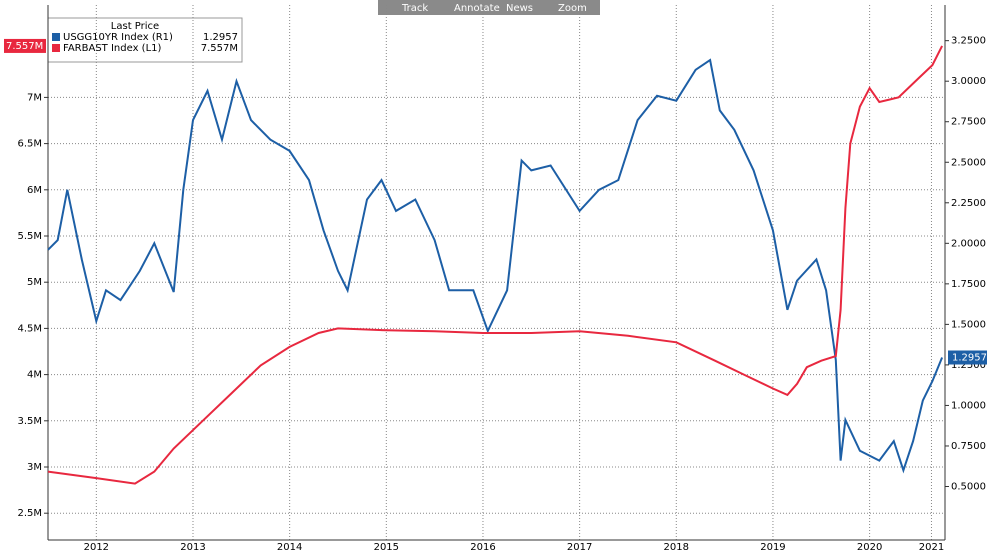 The height and width of the screenshot is (558, 987). Describe the element at coordinates (219, 48) in the screenshot. I see `legend-value: 7.557M` at that location.